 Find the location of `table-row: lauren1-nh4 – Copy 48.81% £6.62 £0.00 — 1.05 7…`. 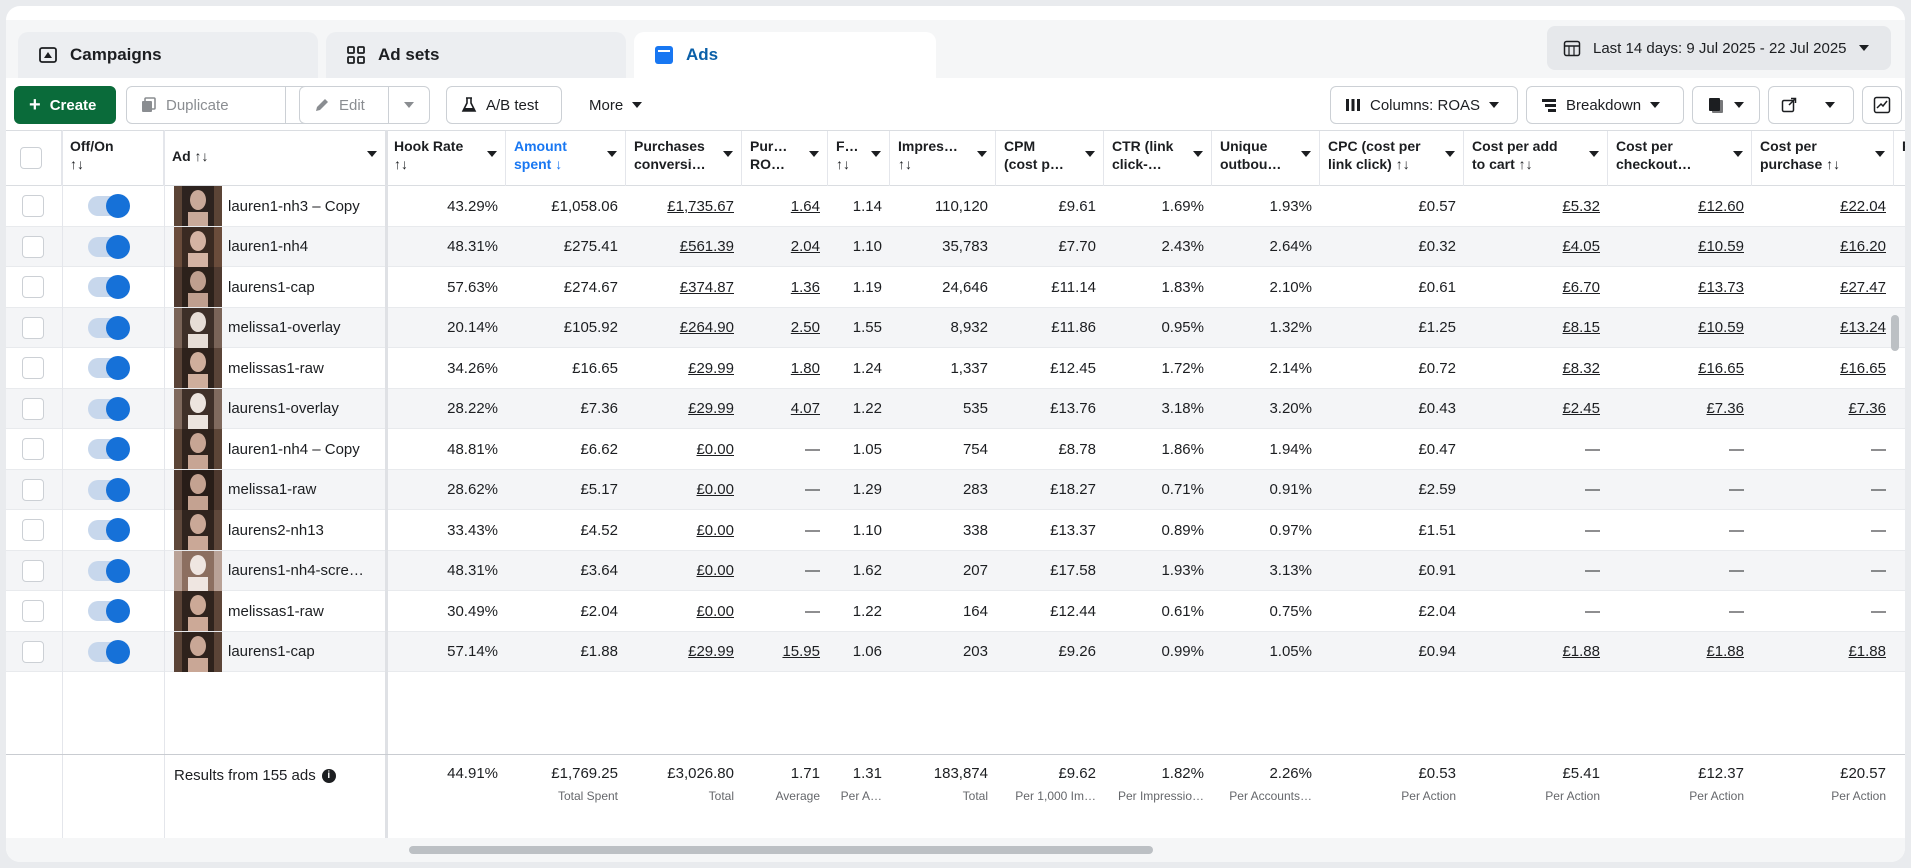

table-row: lauren1-nh4 – Copy 48.81% £6.62 £0.00 — 1.05 7… is located at coordinates (955, 449).